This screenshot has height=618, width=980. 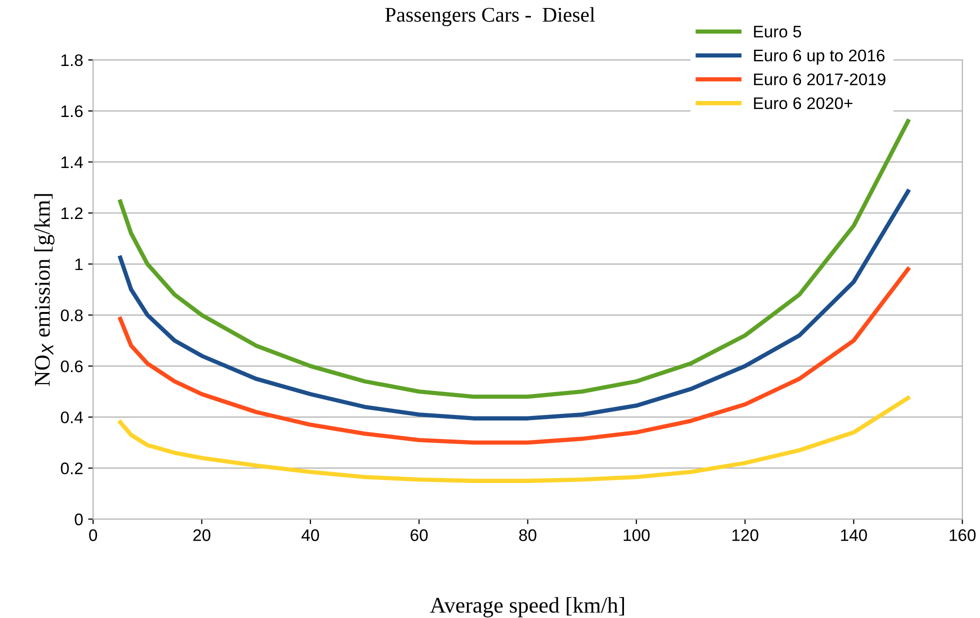 What do you see at coordinates (803, 103) in the screenshot?
I see `legend-label: Euro 6 2020+` at bounding box center [803, 103].